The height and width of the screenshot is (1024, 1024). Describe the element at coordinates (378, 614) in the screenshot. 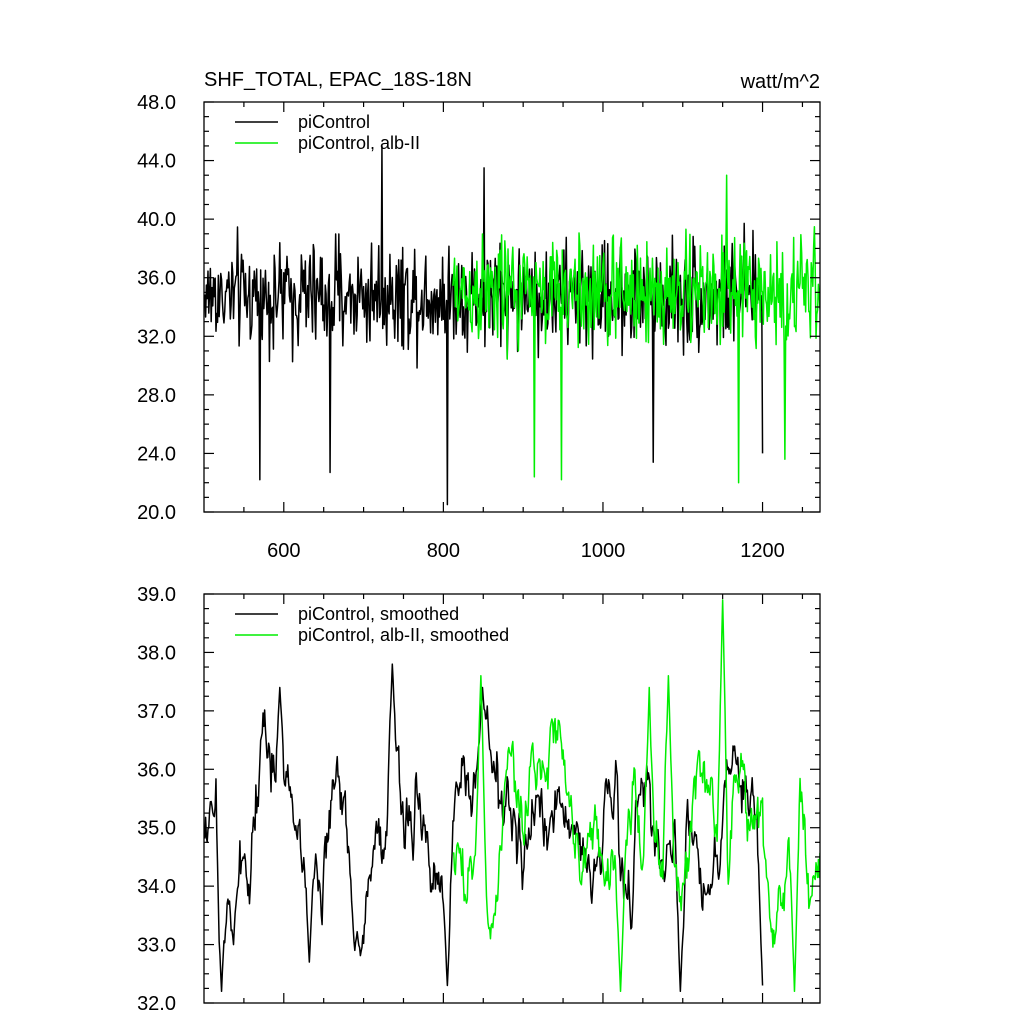

I see `legend-label: piControl, smoothed` at that location.